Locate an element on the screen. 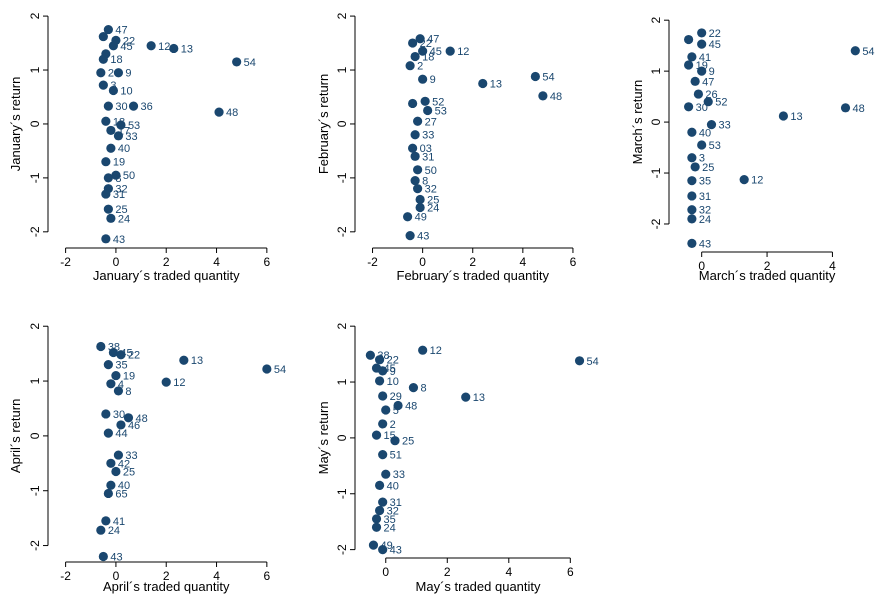  point-label: 31 is located at coordinates (119, 195).